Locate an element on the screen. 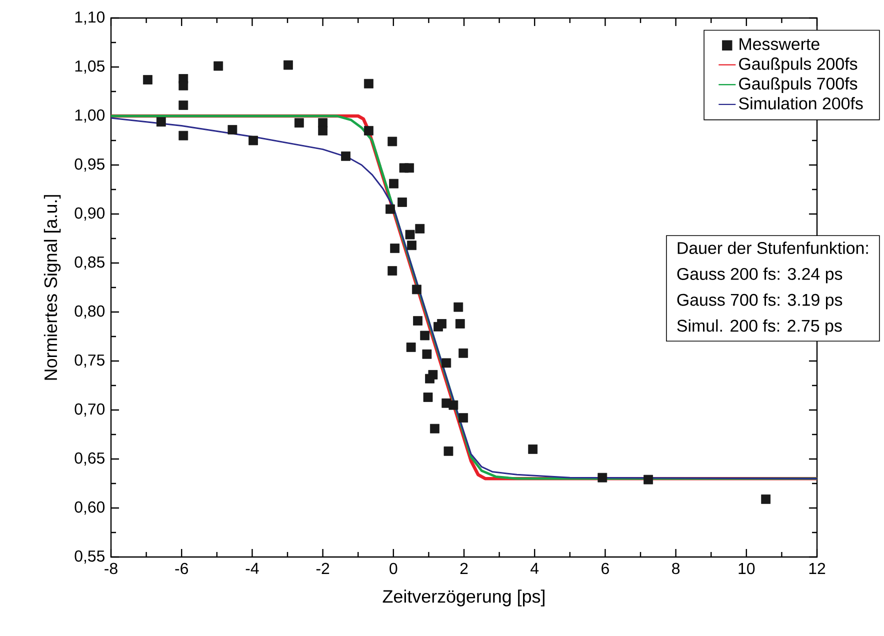  x-tick-label: 0 is located at coordinates (394, 568).